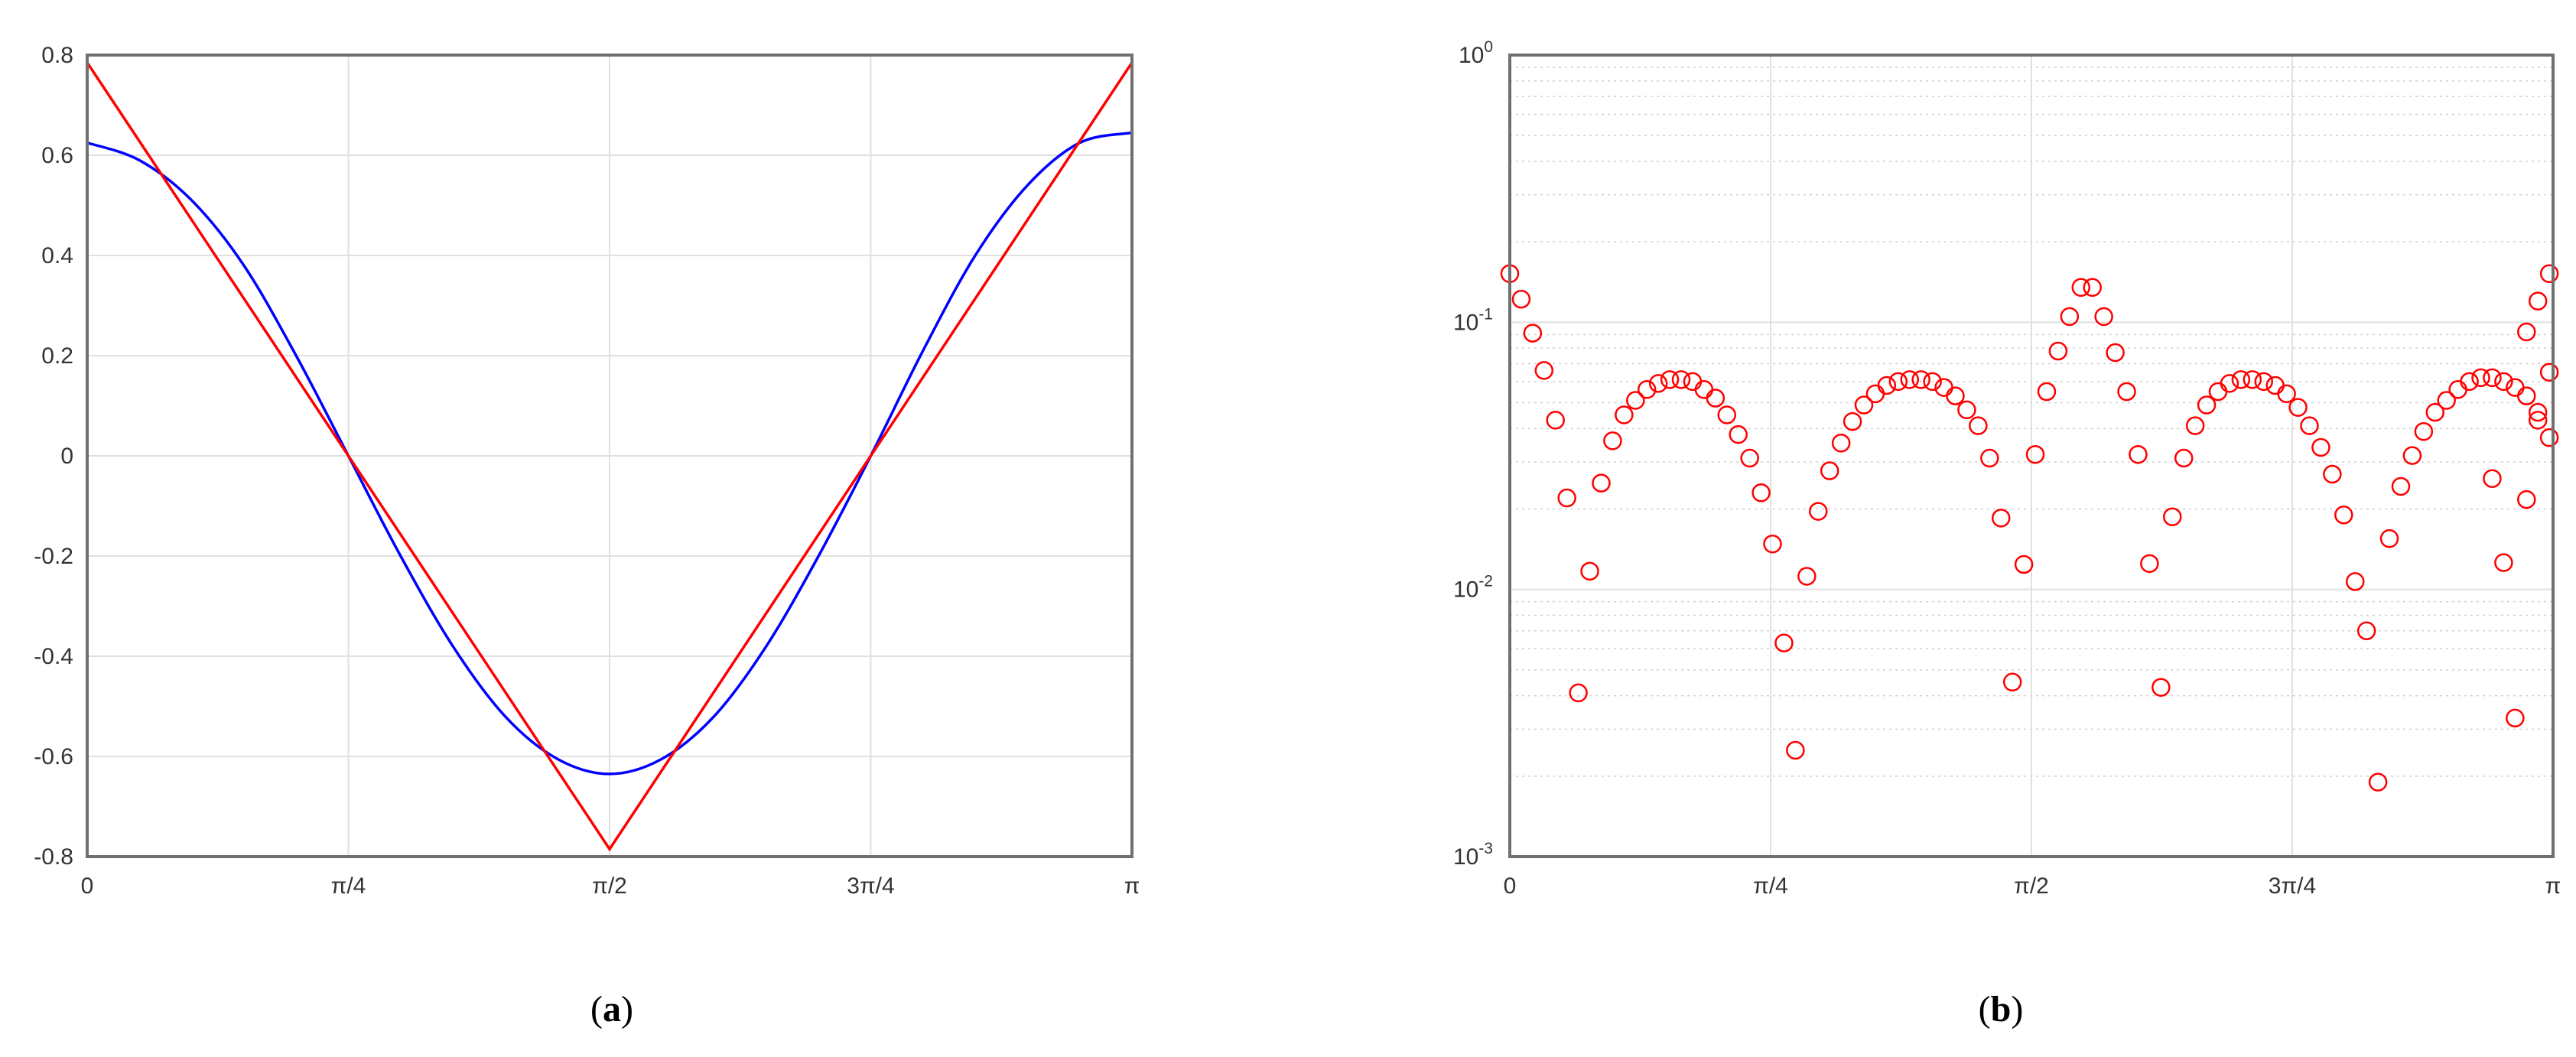 Image resolution: width=2576 pixels, height=1057 pixels. What do you see at coordinates (2001, 1009) in the screenshot?
I see `panel-b-caption: (b)` at bounding box center [2001, 1009].